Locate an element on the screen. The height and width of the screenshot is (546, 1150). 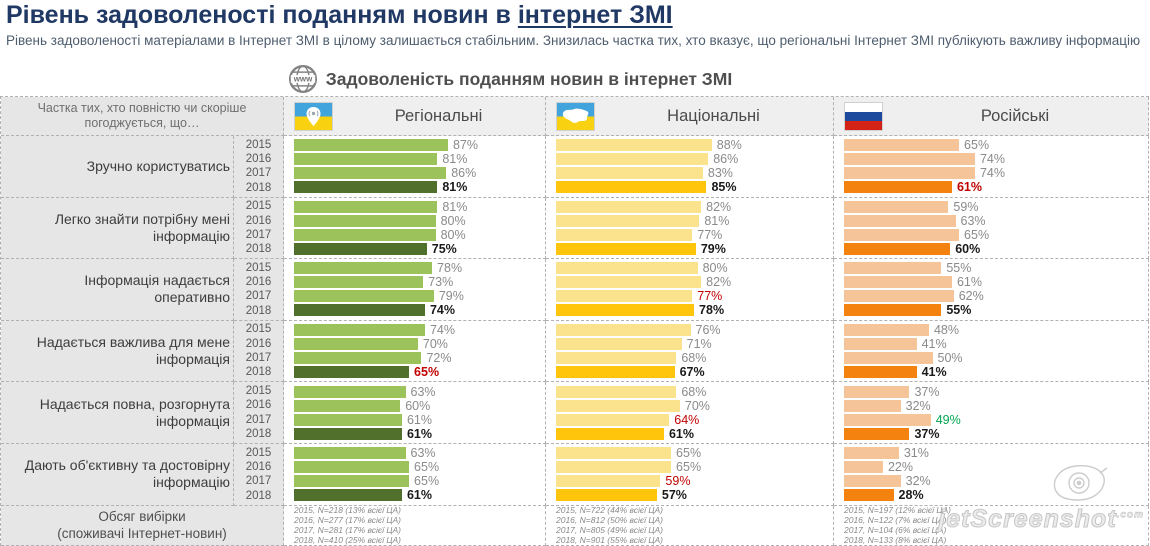
bar-value-label: 49% is located at coordinates (948, 419).